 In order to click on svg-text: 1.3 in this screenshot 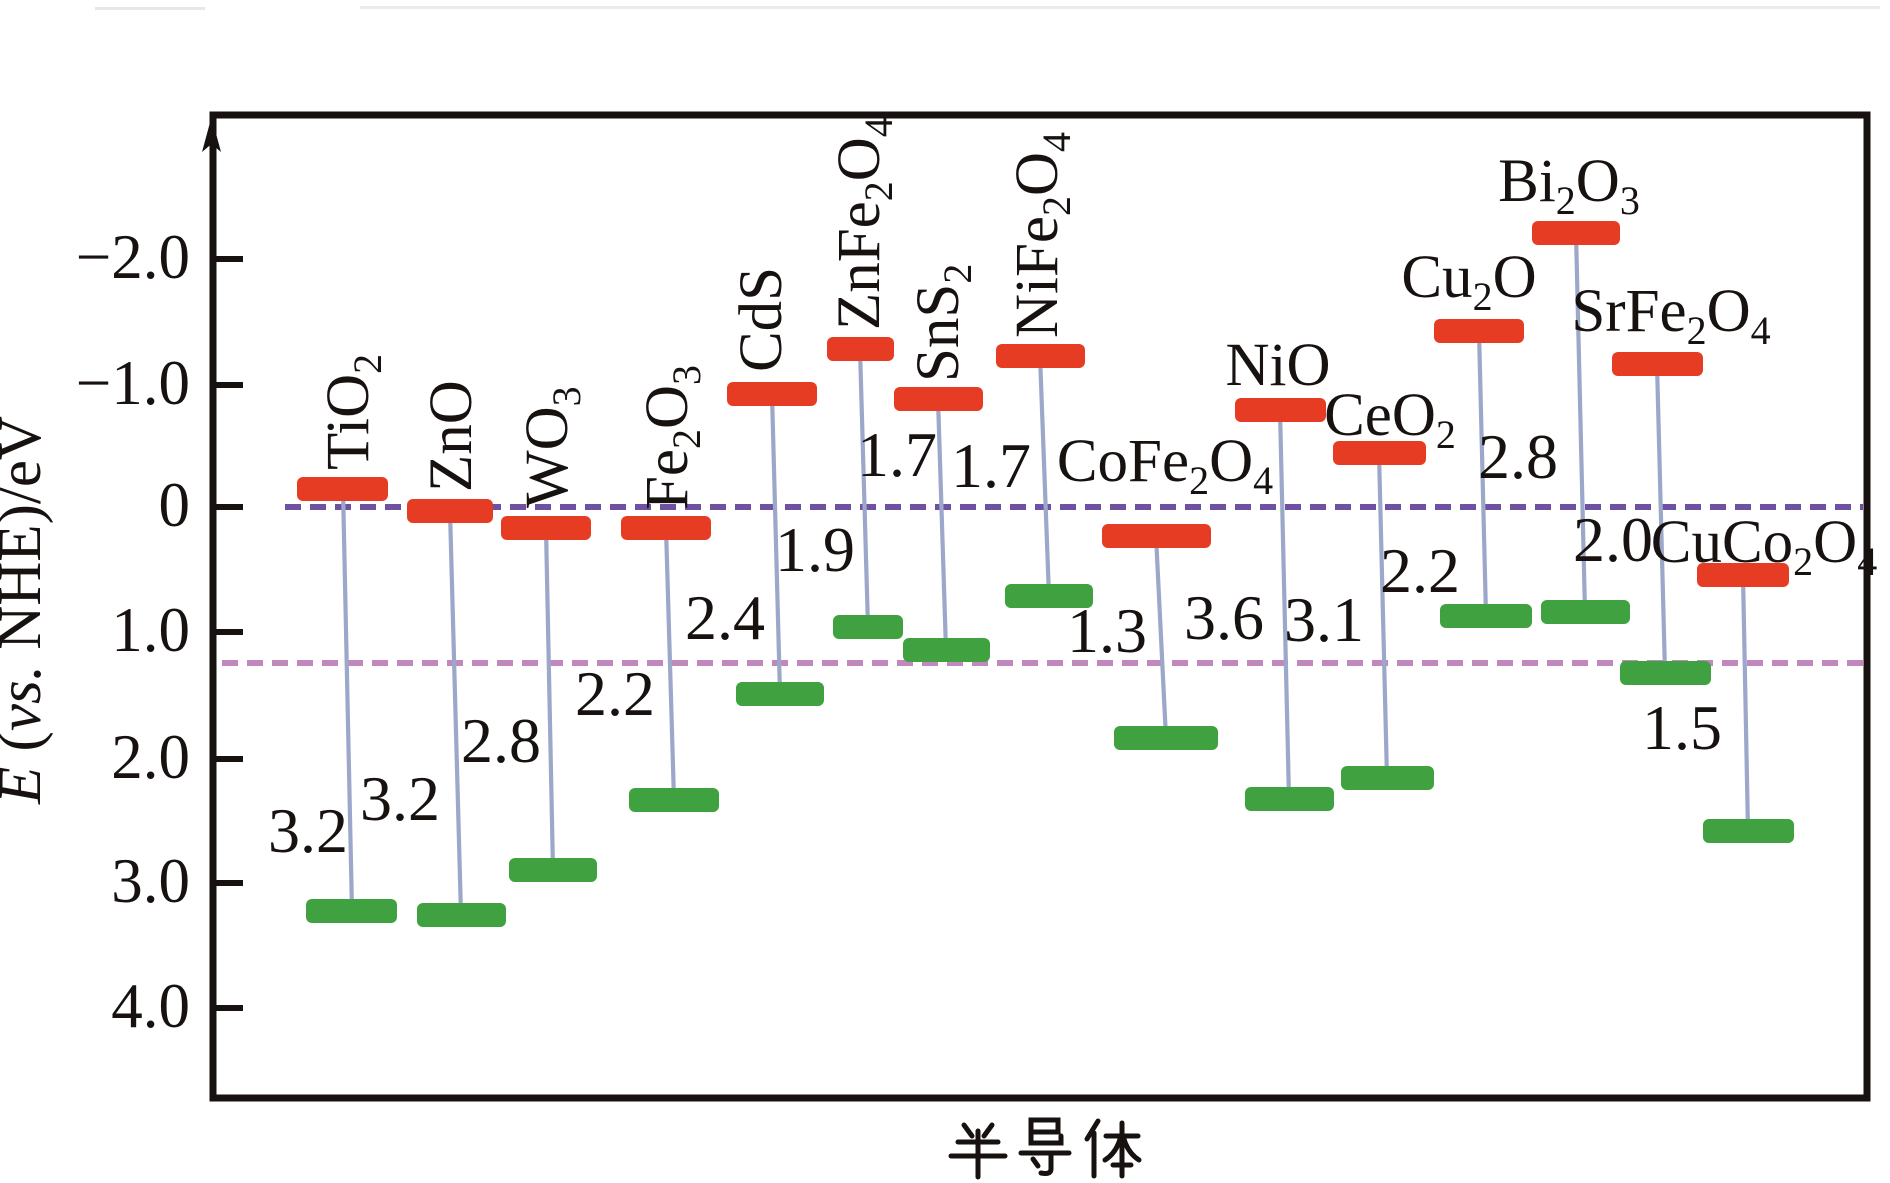, I will do `click(1107, 630)`.